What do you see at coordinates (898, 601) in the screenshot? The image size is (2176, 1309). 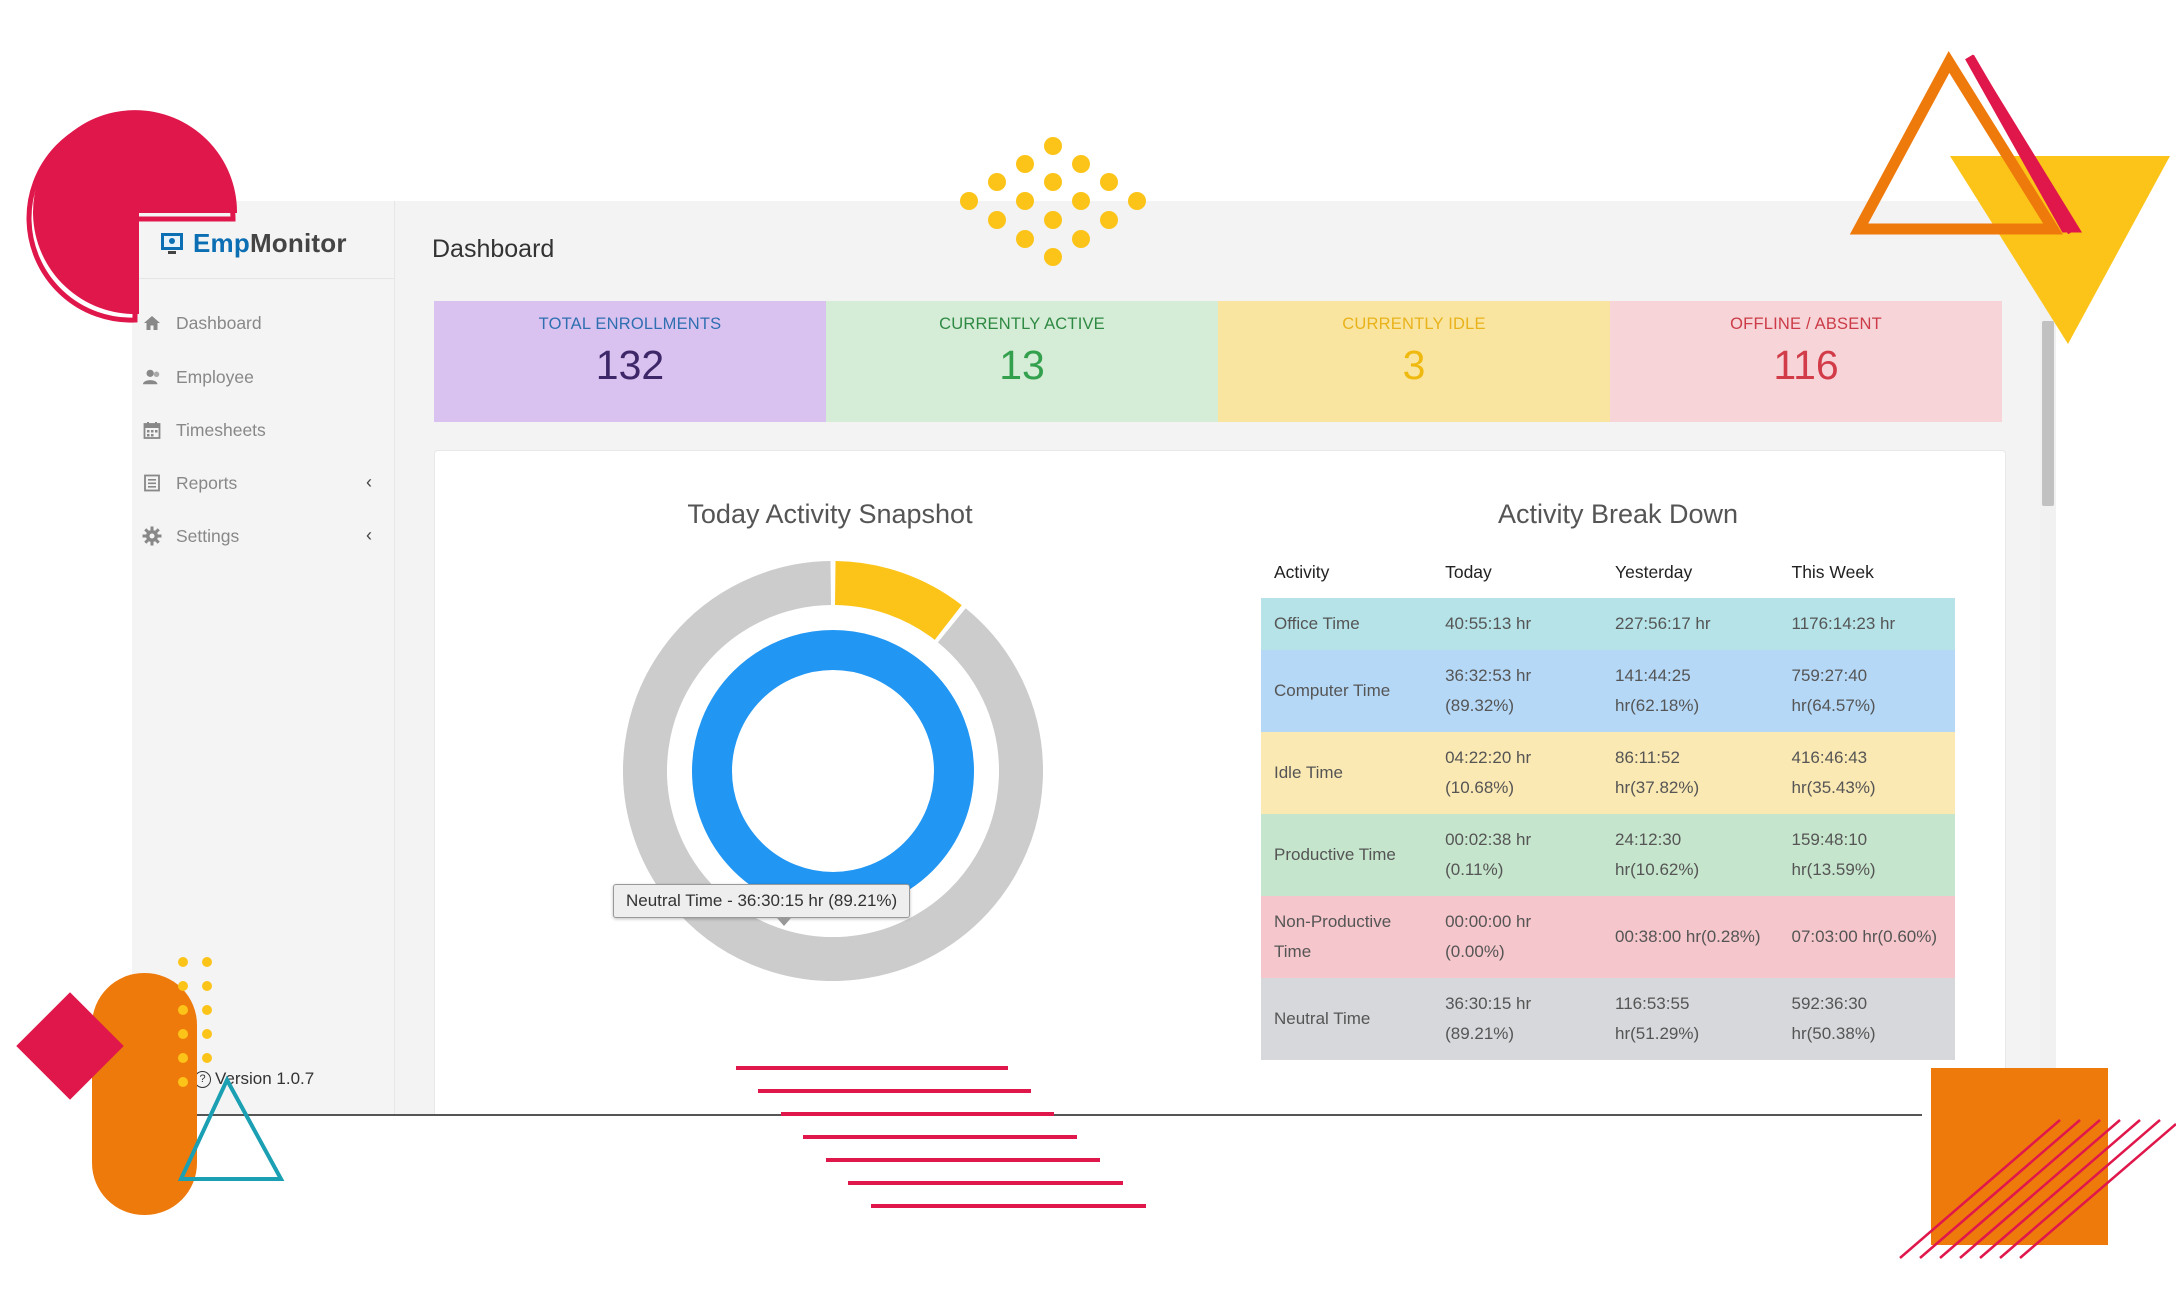 I see `donut-slice-idle-time` at bounding box center [898, 601].